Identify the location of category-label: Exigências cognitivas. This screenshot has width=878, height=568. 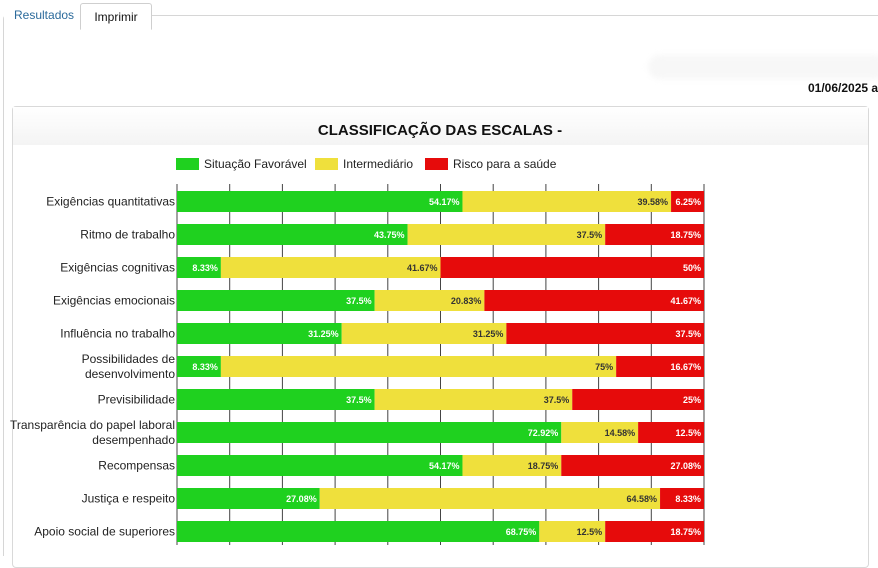
(117, 268).